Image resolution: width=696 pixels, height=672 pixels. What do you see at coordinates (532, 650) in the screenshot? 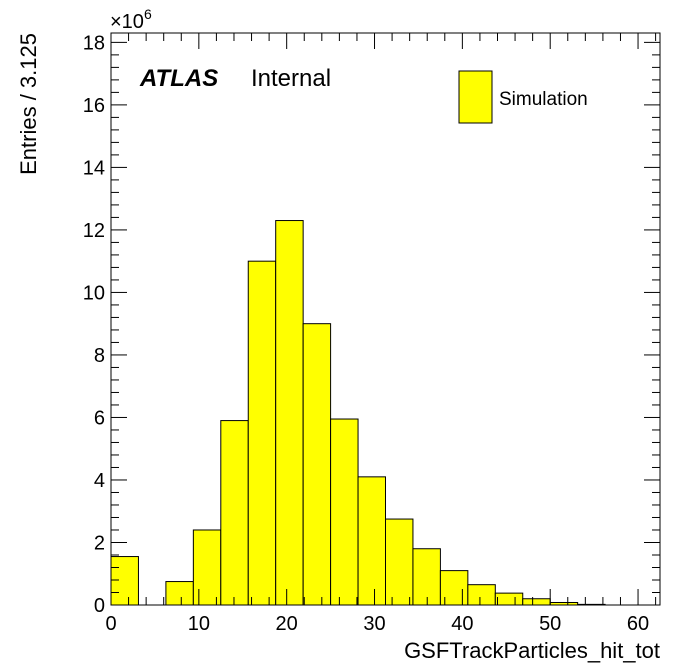
I see `x-axis-title: GSFTrackParticles_hit_tot` at bounding box center [532, 650].